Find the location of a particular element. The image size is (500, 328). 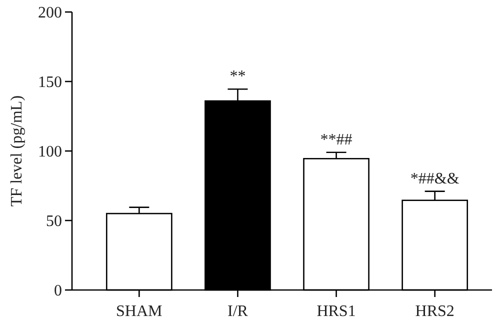

annotation: ** is located at coordinates (238, 77).